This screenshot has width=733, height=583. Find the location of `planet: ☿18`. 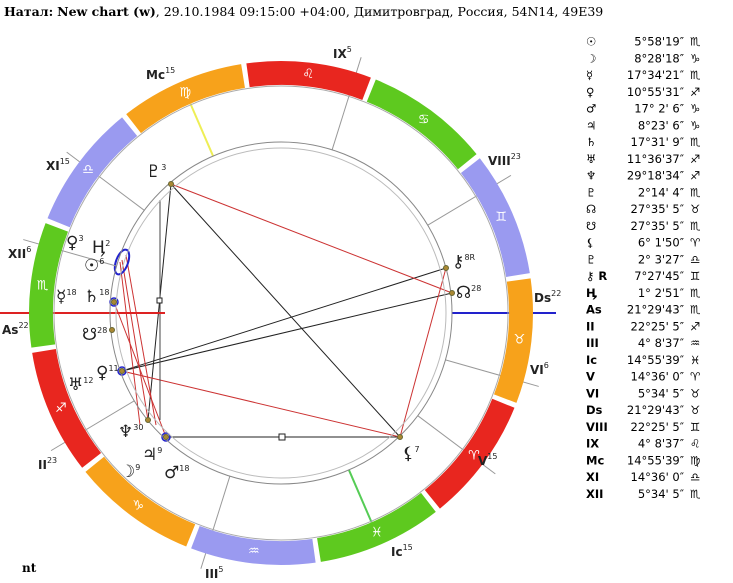

planet: ☿18 is located at coordinates (66, 297).